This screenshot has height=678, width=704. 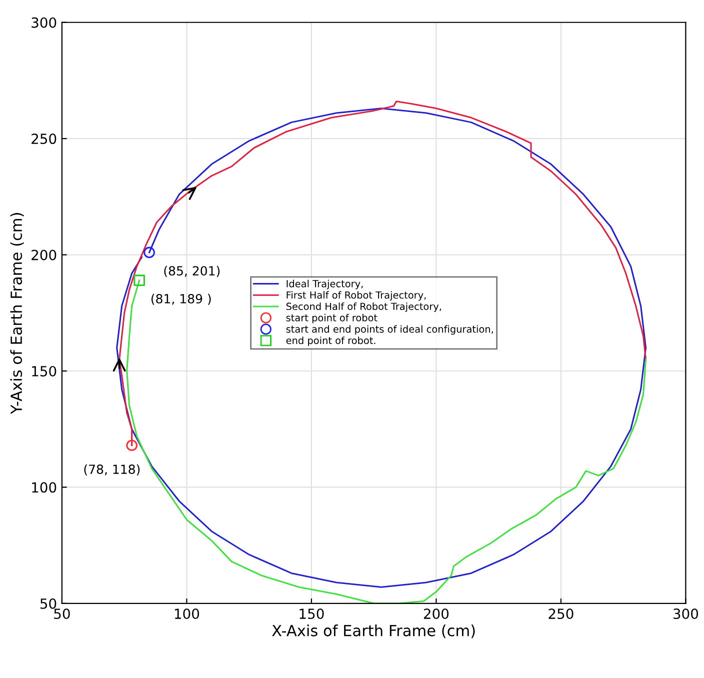 I want to click on legend-label: Ideal Trajectory,, so click(x=324, y=285).